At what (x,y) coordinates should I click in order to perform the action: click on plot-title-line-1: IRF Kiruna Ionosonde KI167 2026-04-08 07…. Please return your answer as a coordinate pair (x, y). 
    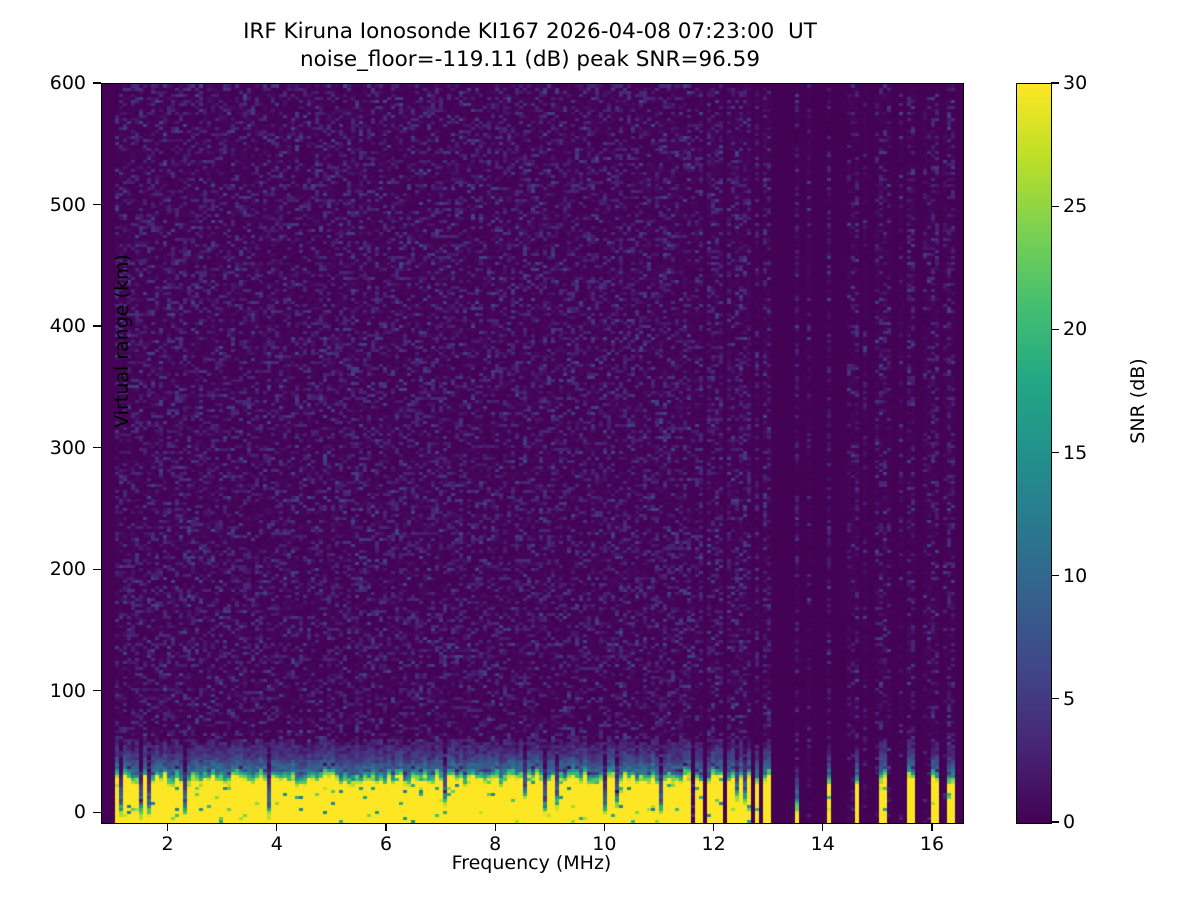
    Looking at the image, I should click on (530, 31).